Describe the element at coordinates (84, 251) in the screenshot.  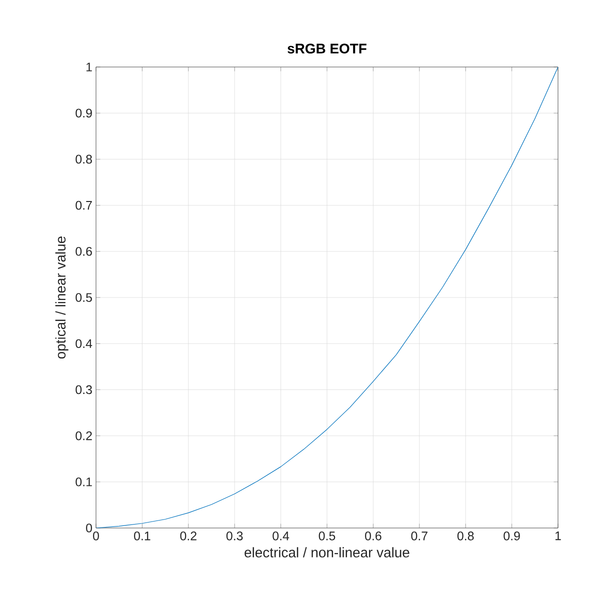
I see `y-tick-label: 0.6` at that location.